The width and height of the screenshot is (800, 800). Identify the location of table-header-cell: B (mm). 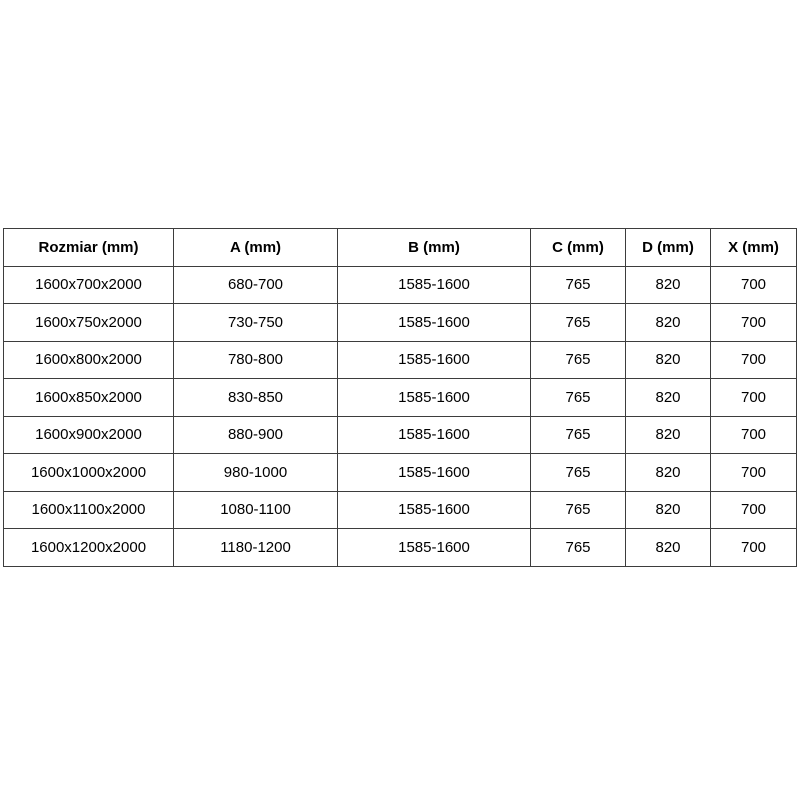
(434, 247).